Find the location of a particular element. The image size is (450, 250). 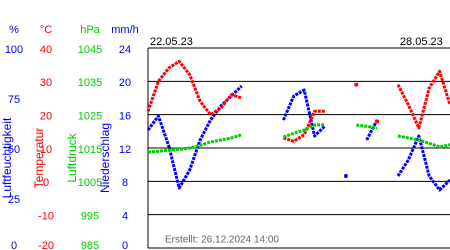

y-tick-label: 8 is located at coordinates (125, 183).